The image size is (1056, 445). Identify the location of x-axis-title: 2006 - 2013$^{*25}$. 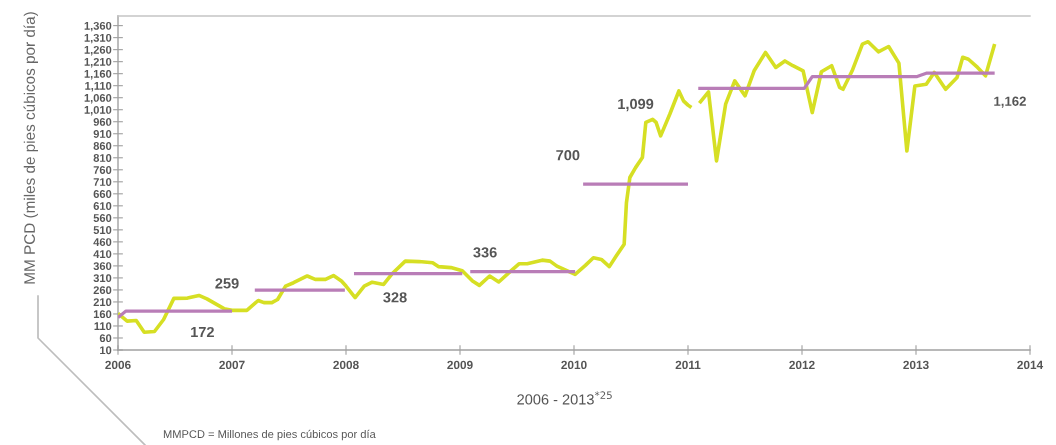
(564, 398).